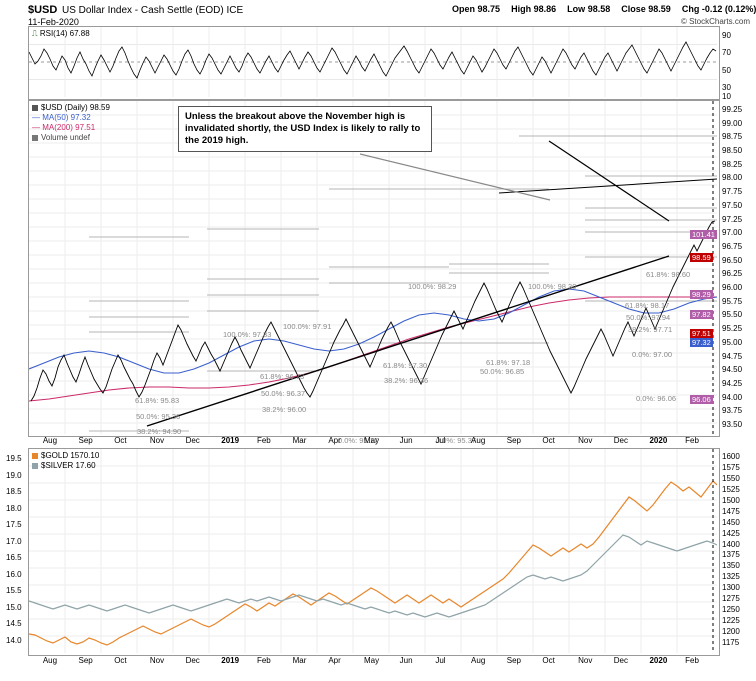  Describe the element at coordinates (372, 440) in the screenshot. I see `x-axis-tick: May` at that location.